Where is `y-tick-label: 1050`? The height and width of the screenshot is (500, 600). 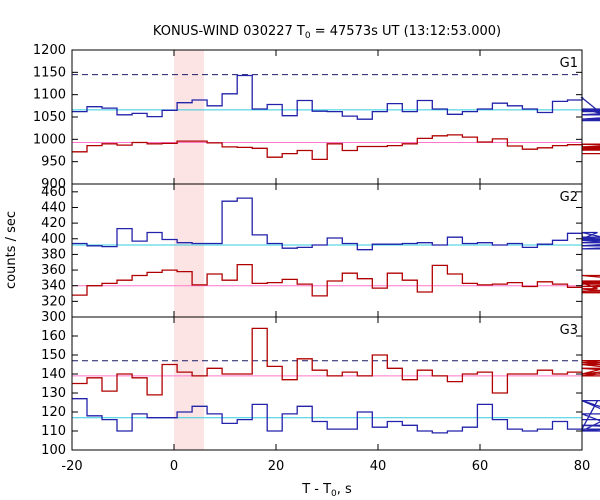
y-tick-label: 1050 is located at coordinates (49, 117).